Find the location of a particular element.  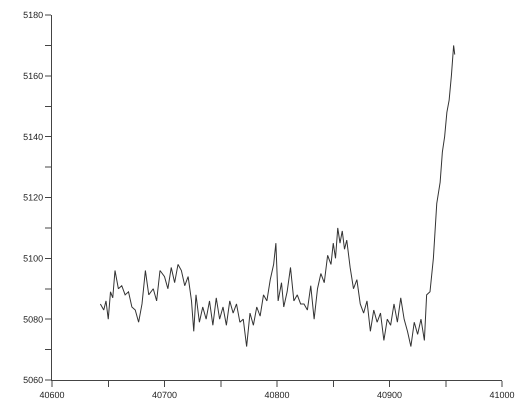

y-tick-label: 5100 is located at coordinates (33, 258).